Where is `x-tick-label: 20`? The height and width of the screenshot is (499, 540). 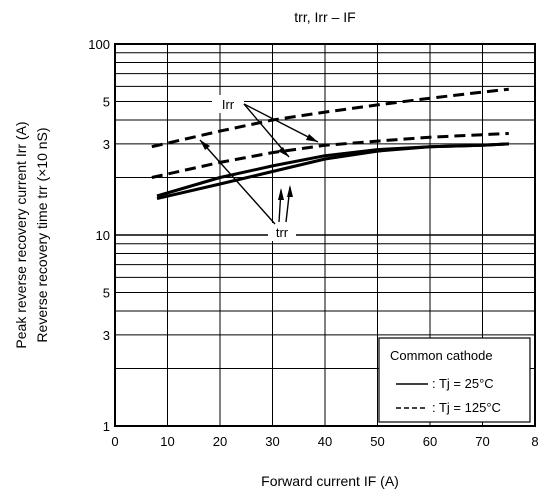 x-tick-label: 20 is located at coordinates (220, 441).